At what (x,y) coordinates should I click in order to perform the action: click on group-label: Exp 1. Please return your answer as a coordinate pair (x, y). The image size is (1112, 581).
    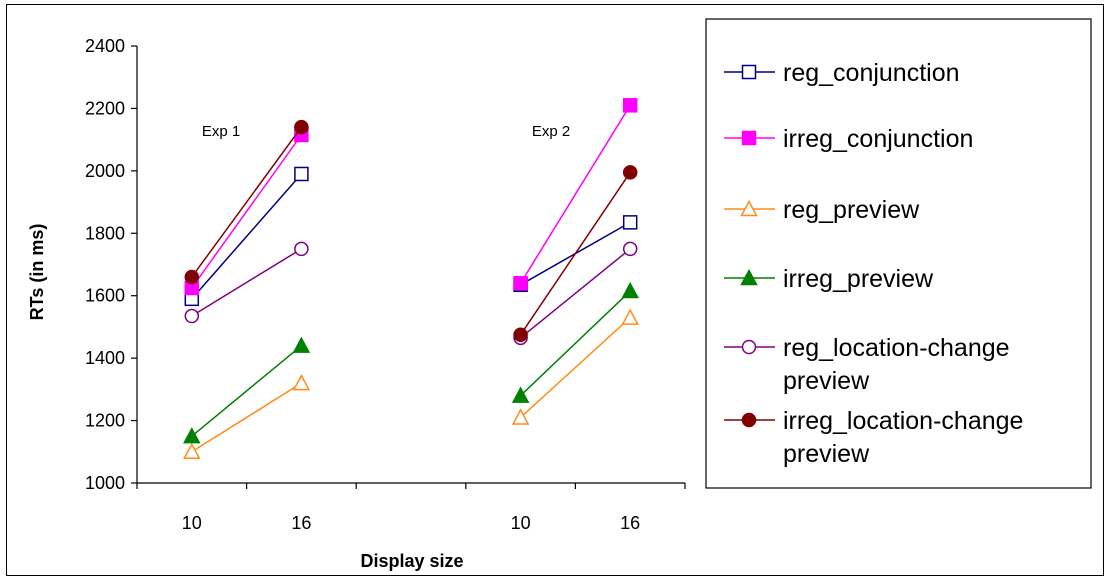
    Looking at the image, I should click on (221, 131).